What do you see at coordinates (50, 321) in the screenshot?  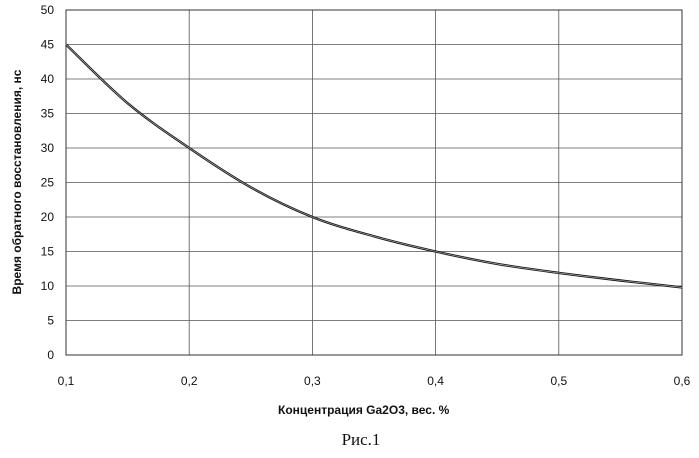 I see `y-tick-label: 5` at bounding box center [50, 321].